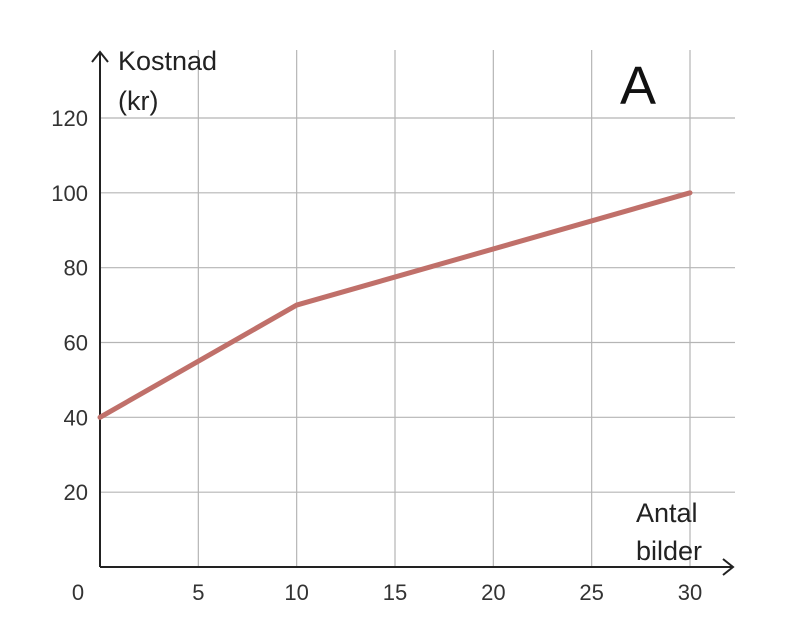 This screenshot has height=631, width=800. I want to click on y-axis-label-line-1: Kostnad, so click(167, 61).